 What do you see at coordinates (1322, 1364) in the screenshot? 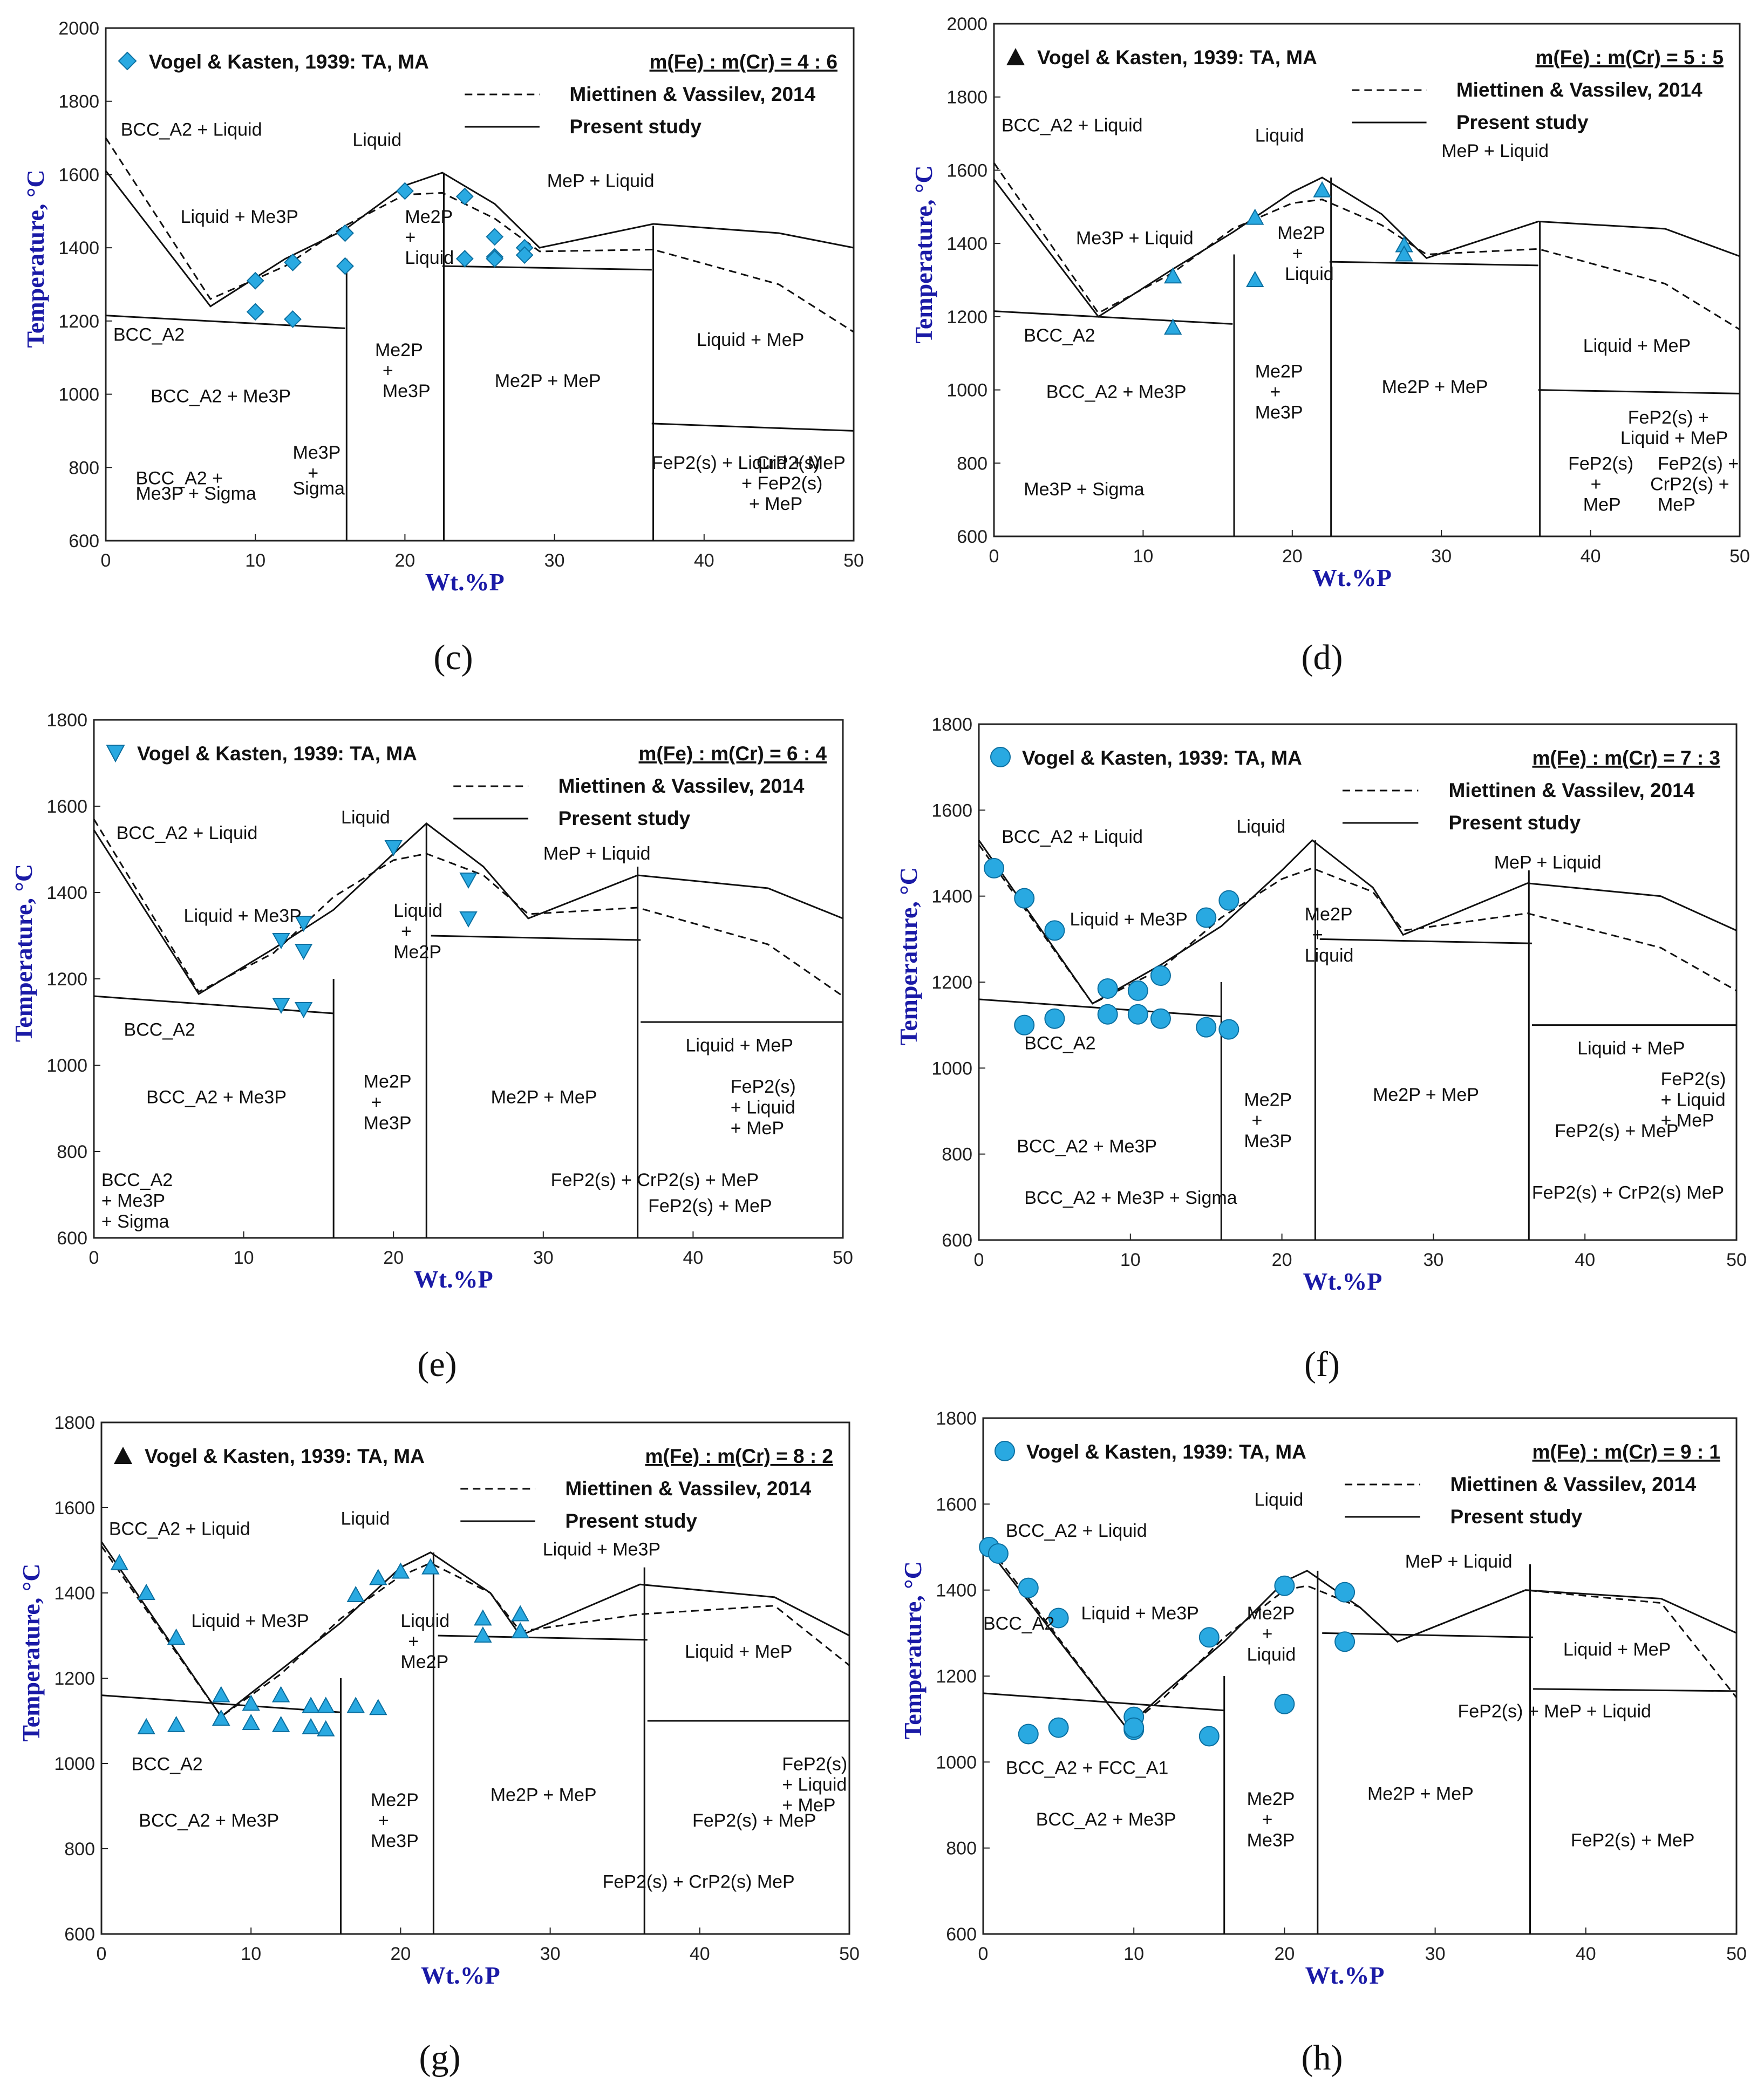
I see `panel-caption: (f)` at bounding box center [1322, 1364].